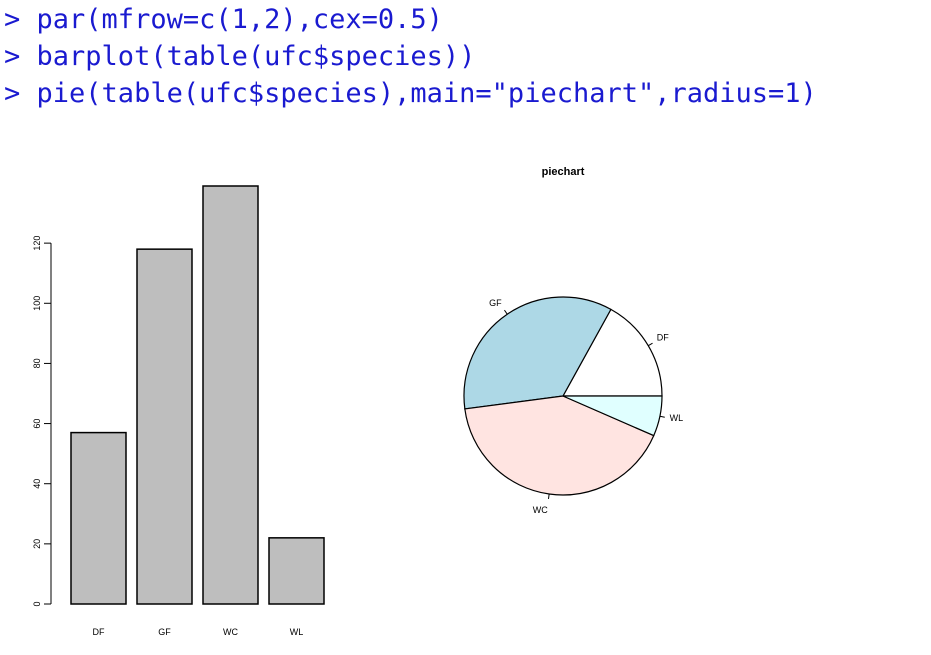 This screenshot has width=931, height=655. What do you see at coordinates (495, 303) in the screenshot?
I see `pie-label: GF` at bounding box center [495, 303].